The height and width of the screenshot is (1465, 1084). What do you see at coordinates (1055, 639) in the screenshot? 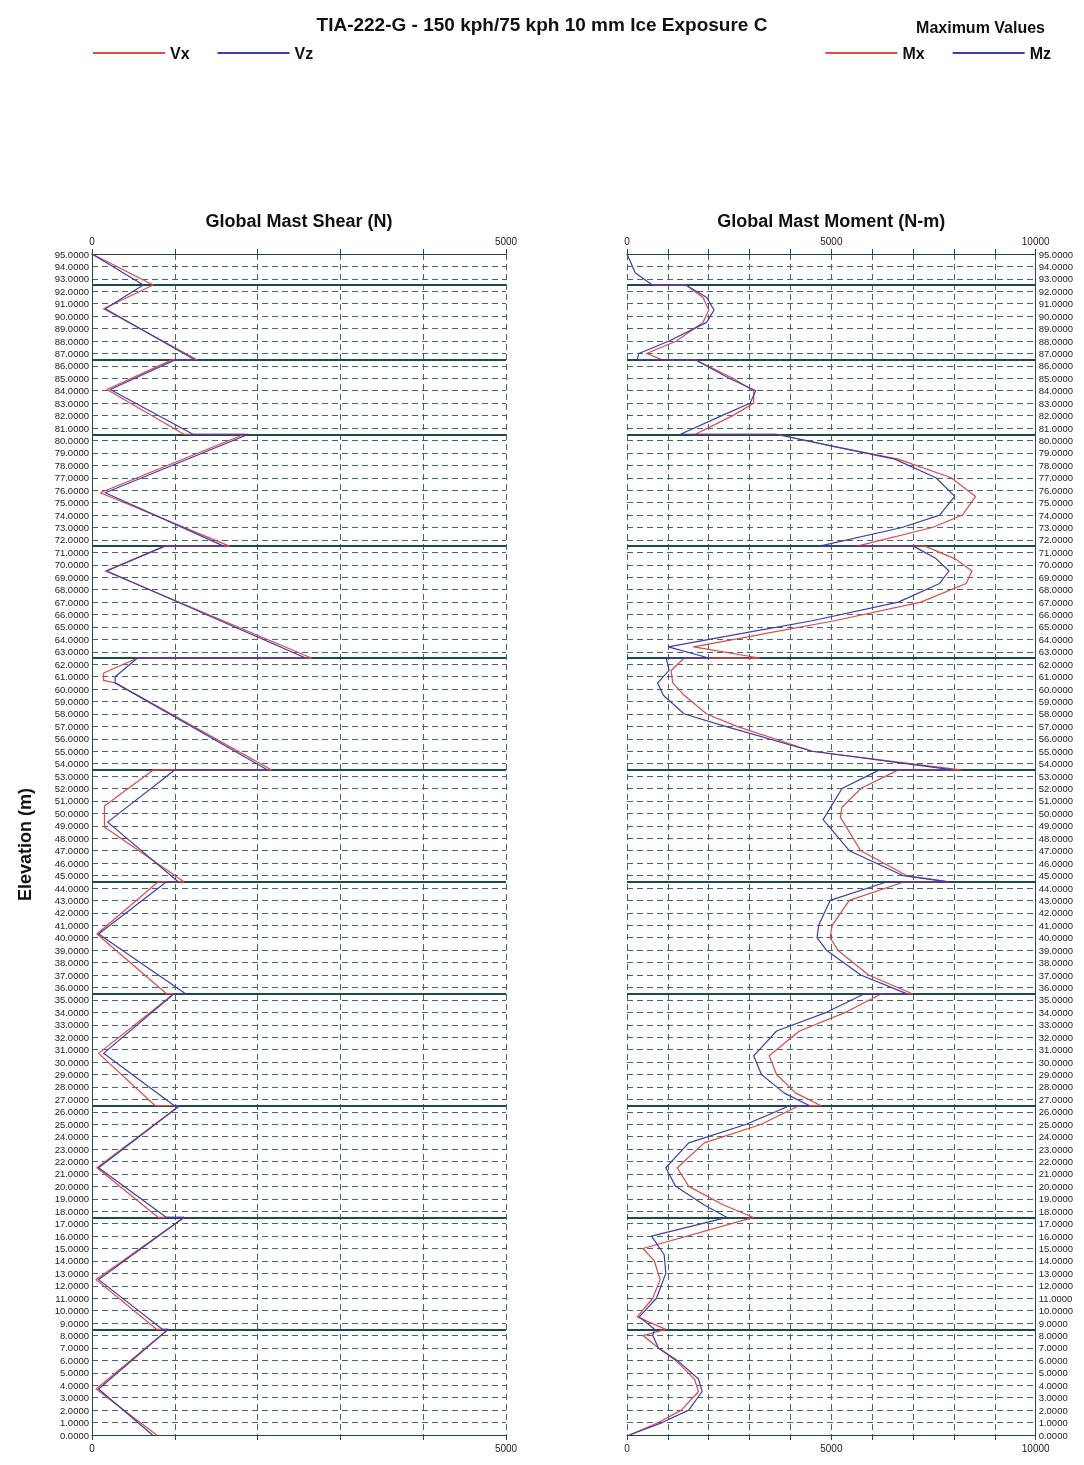
I see `y2-tick-label: 64.0000` at bounding box center [1055, 639].